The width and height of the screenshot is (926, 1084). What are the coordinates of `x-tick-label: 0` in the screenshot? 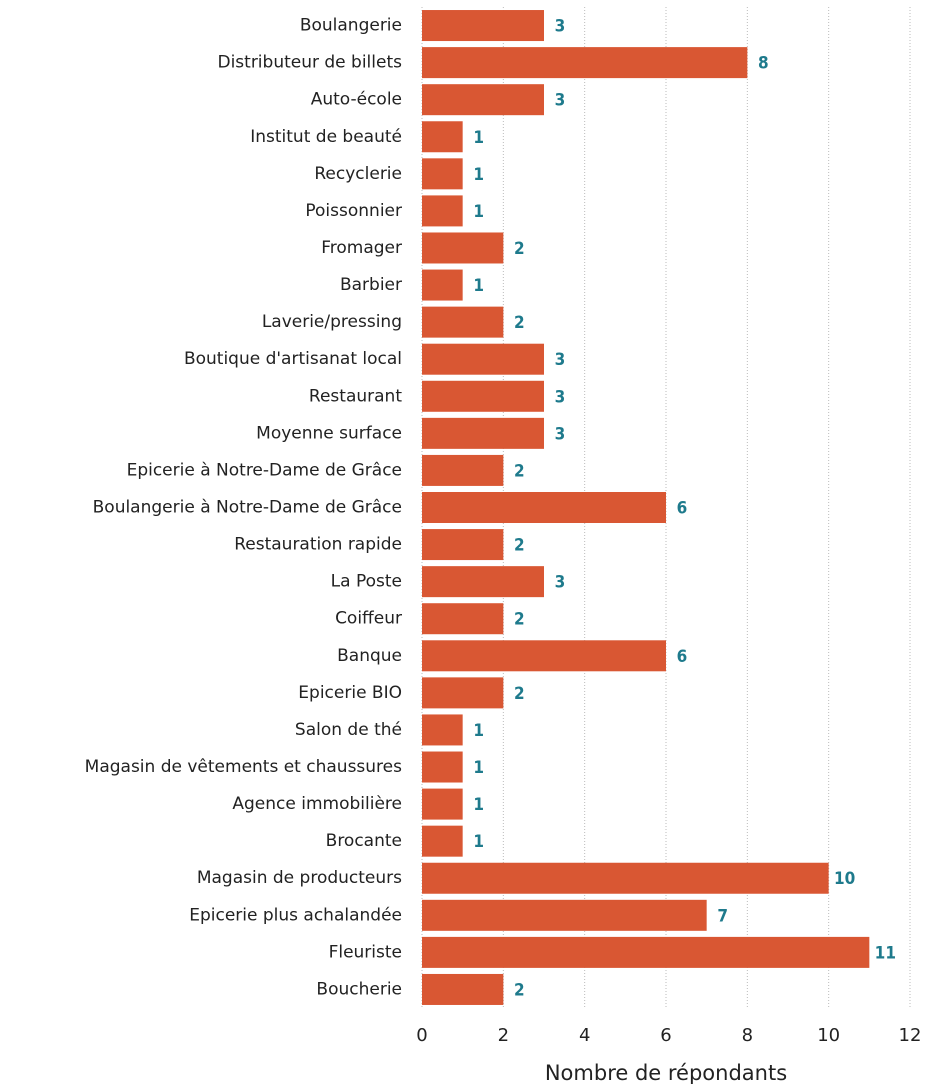 It's located at (421, 1035).